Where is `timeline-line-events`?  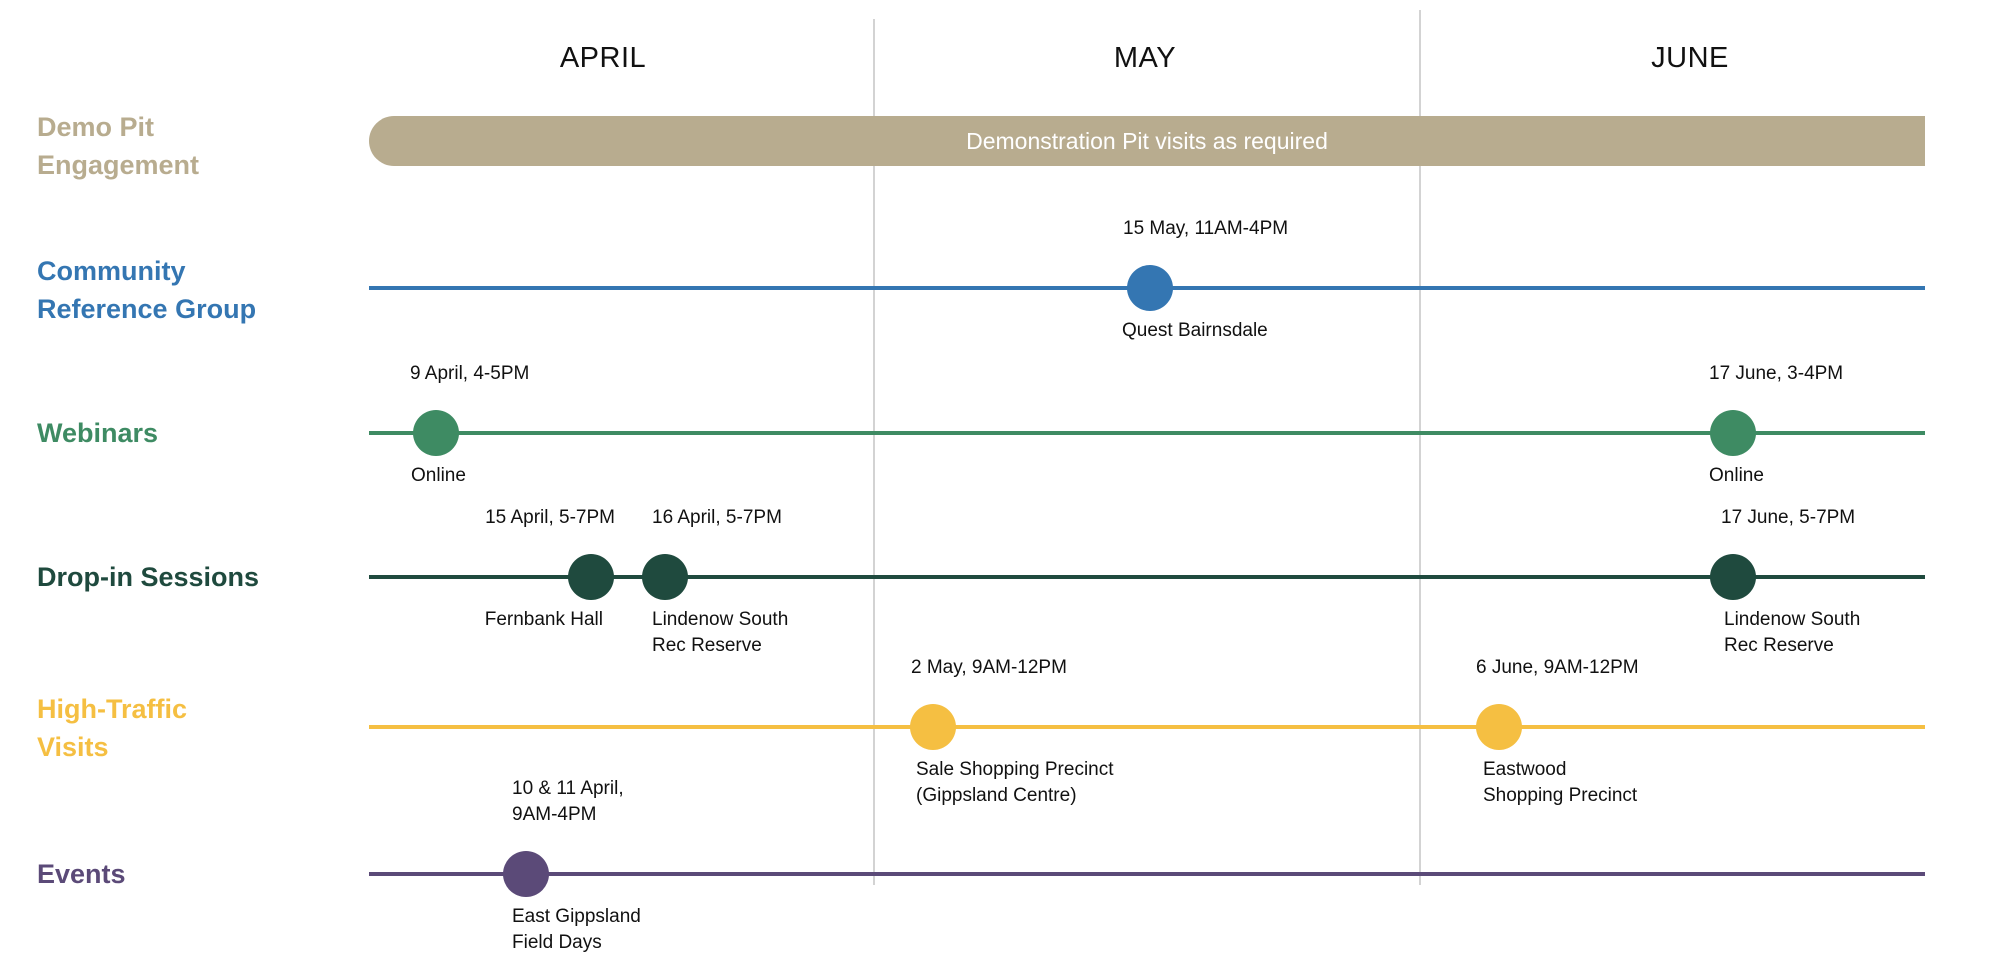 timeline-line-events is located at coordinates (1147, 874).